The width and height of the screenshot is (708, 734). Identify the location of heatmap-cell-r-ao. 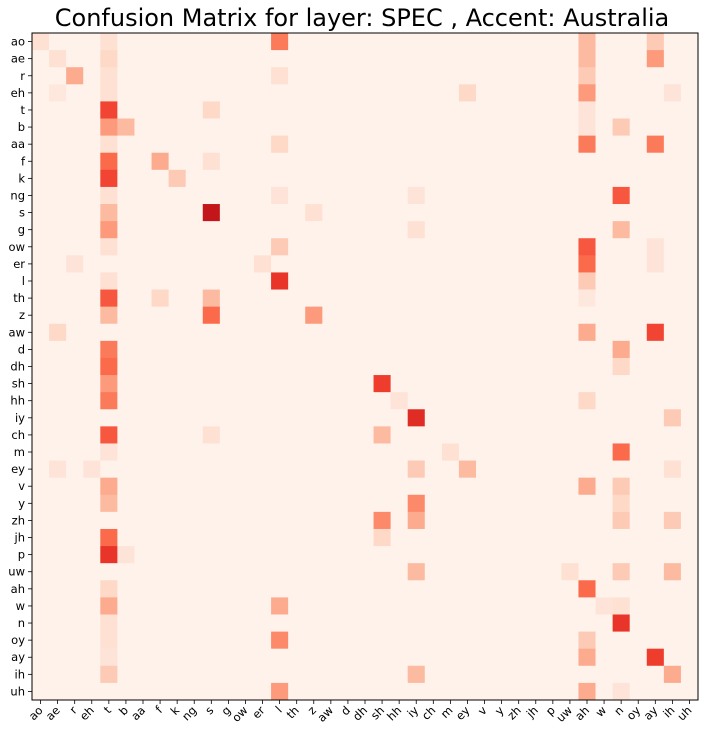
(41, 76).